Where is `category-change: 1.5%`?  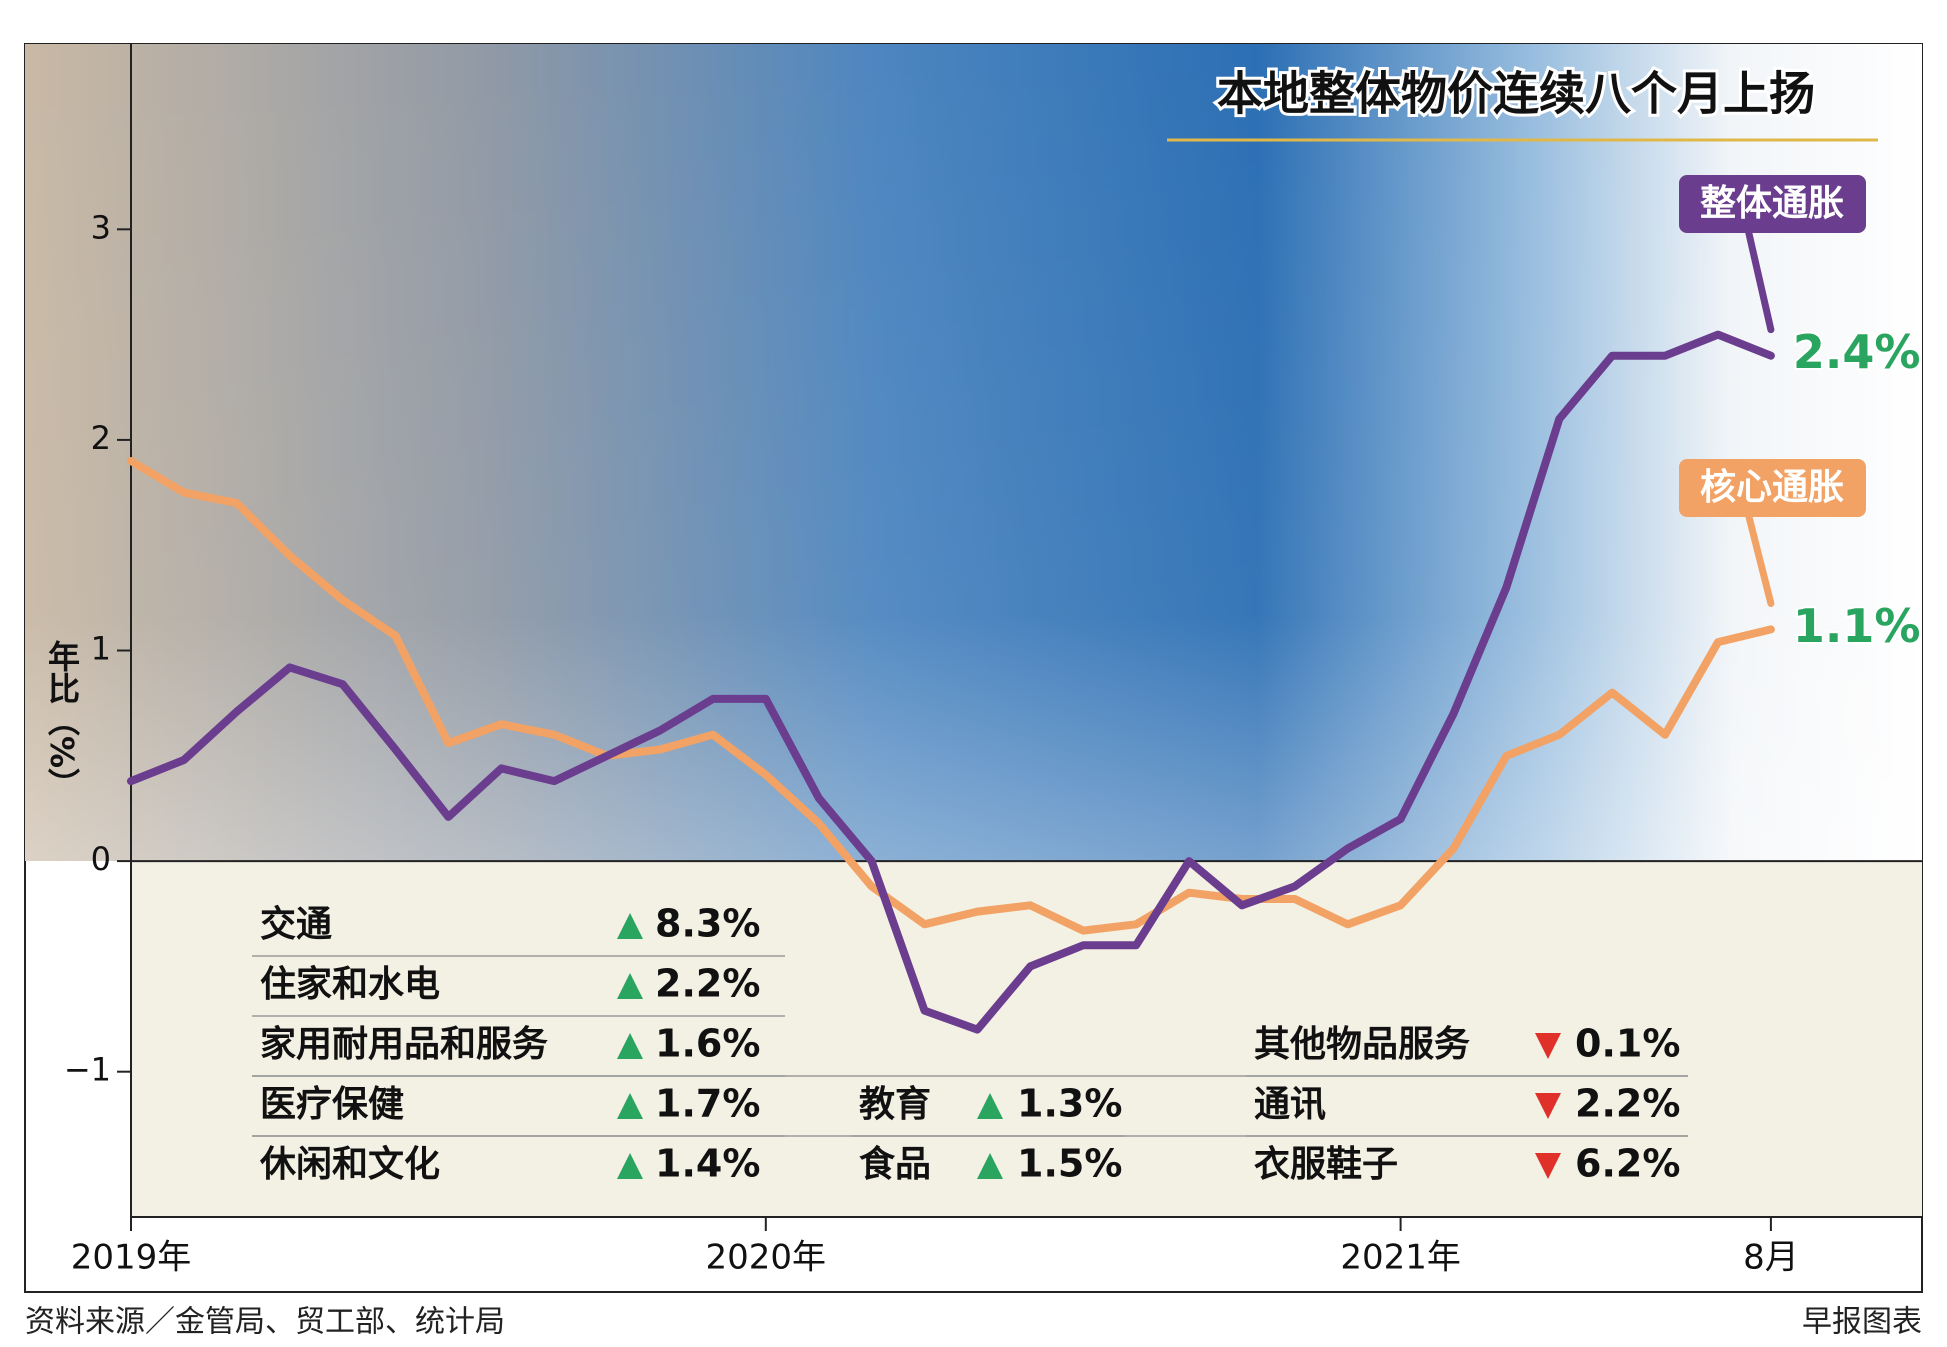 category-change: 1.5% is located at coordinates (1069, 1164).